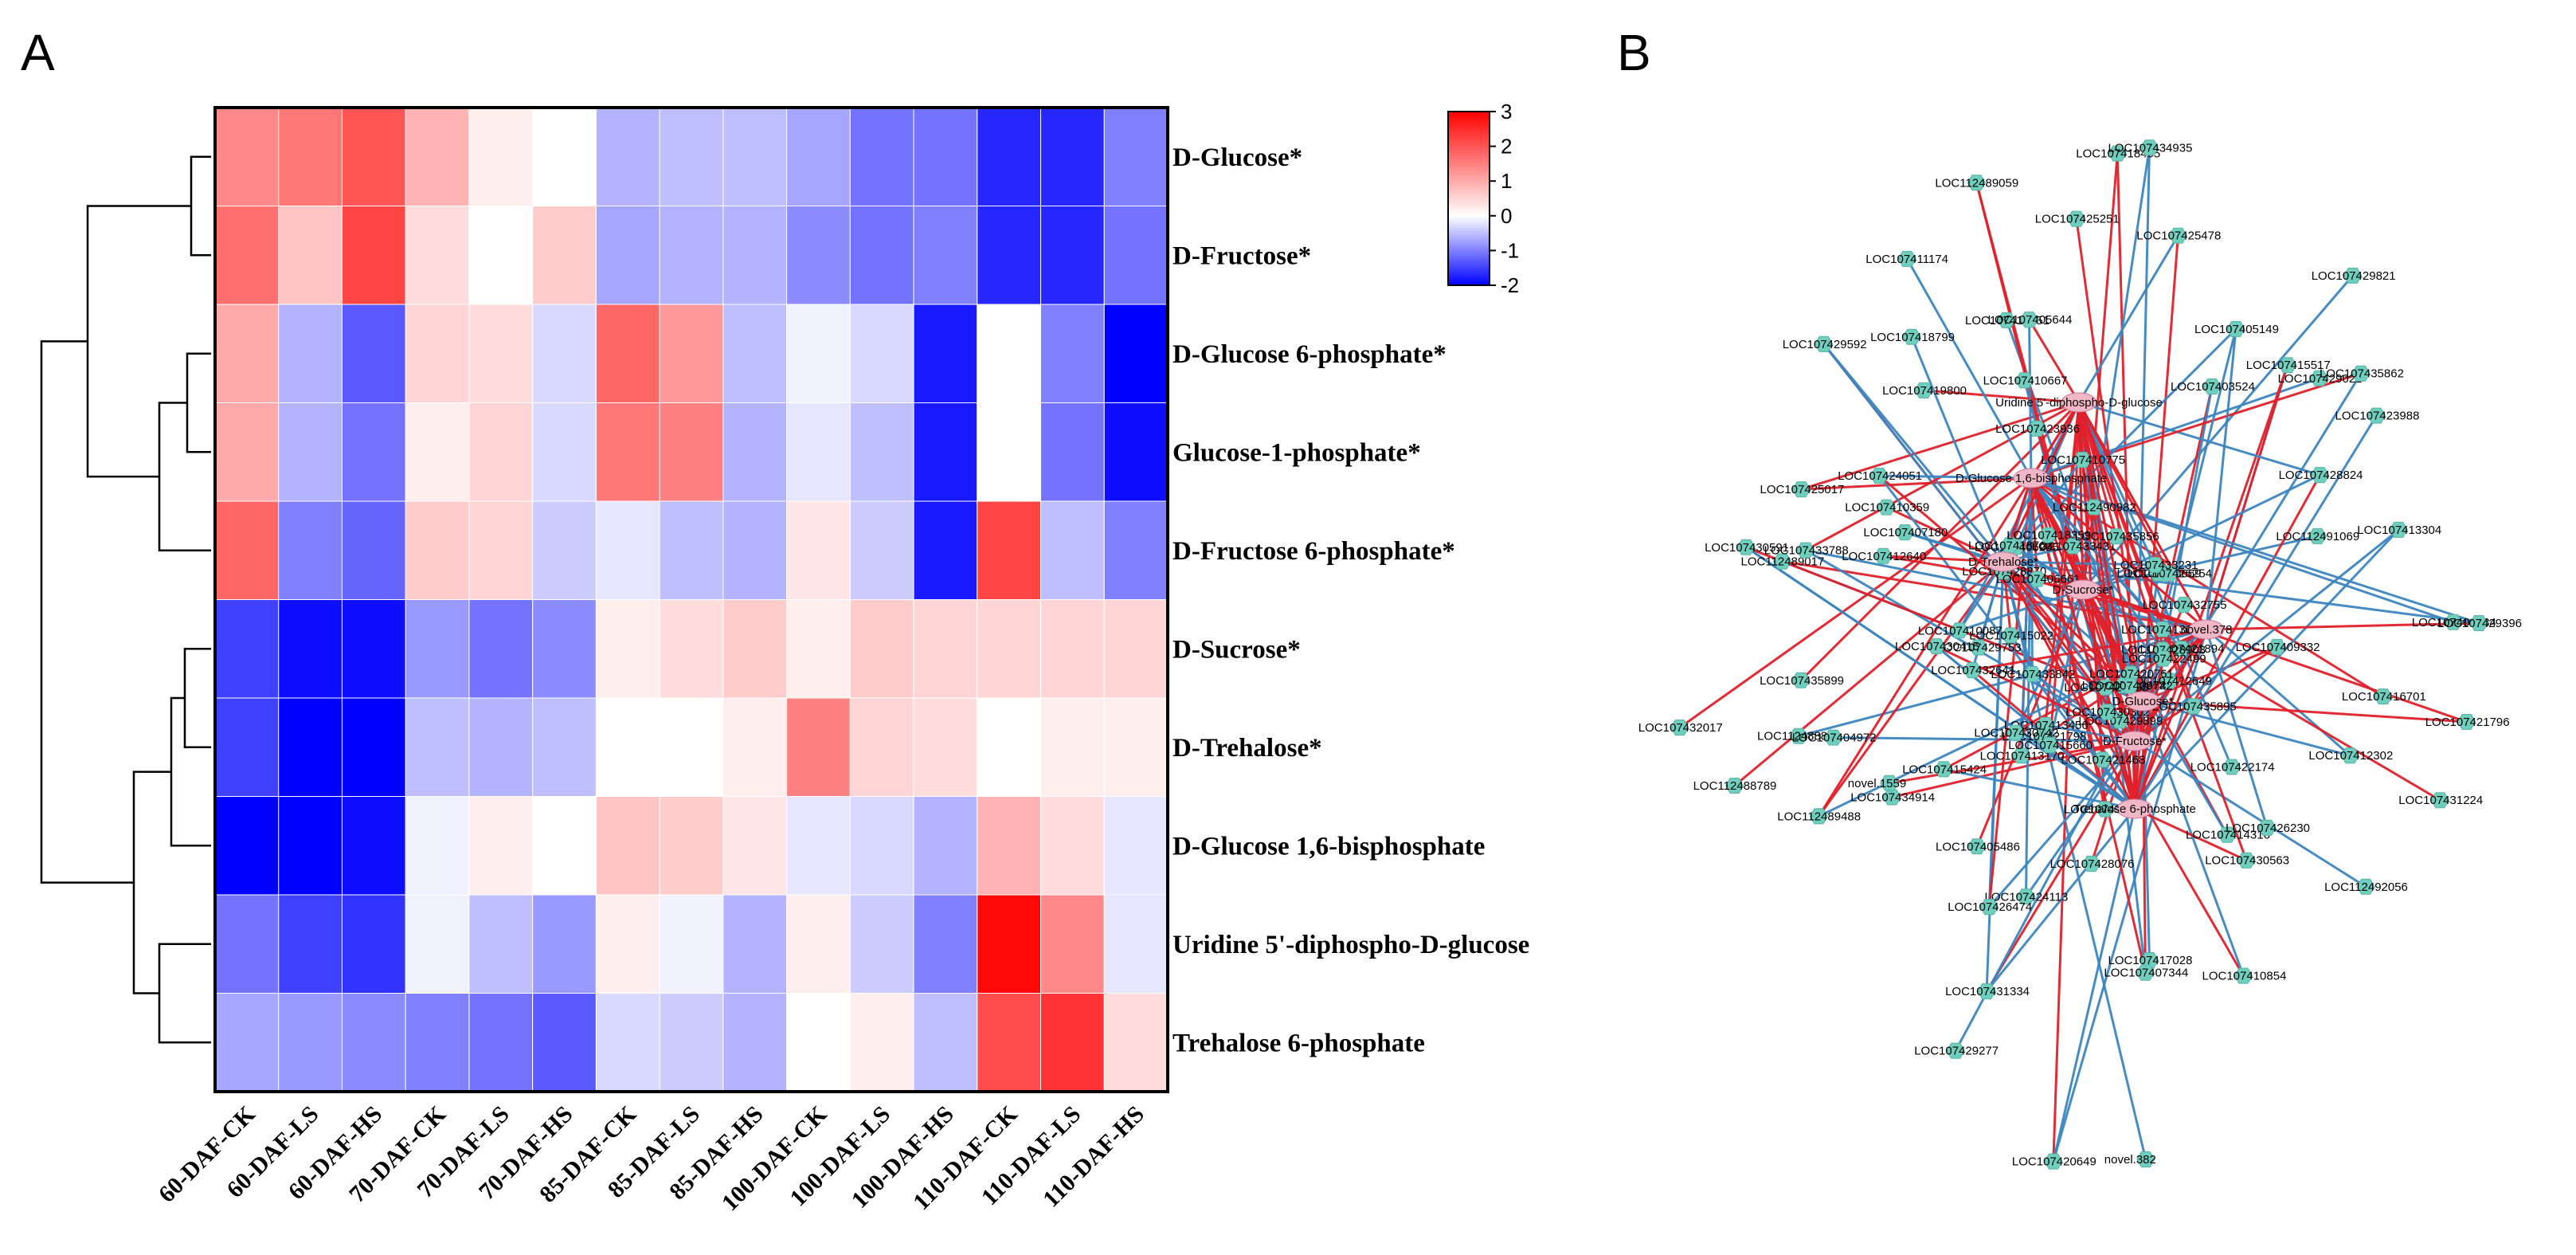 The height and width of the screenshot is (1255, 2576). What do you see at coordinates (125, 599) in the screenshot?
I see `row-dendrogram` at bounding box center [125, 599].